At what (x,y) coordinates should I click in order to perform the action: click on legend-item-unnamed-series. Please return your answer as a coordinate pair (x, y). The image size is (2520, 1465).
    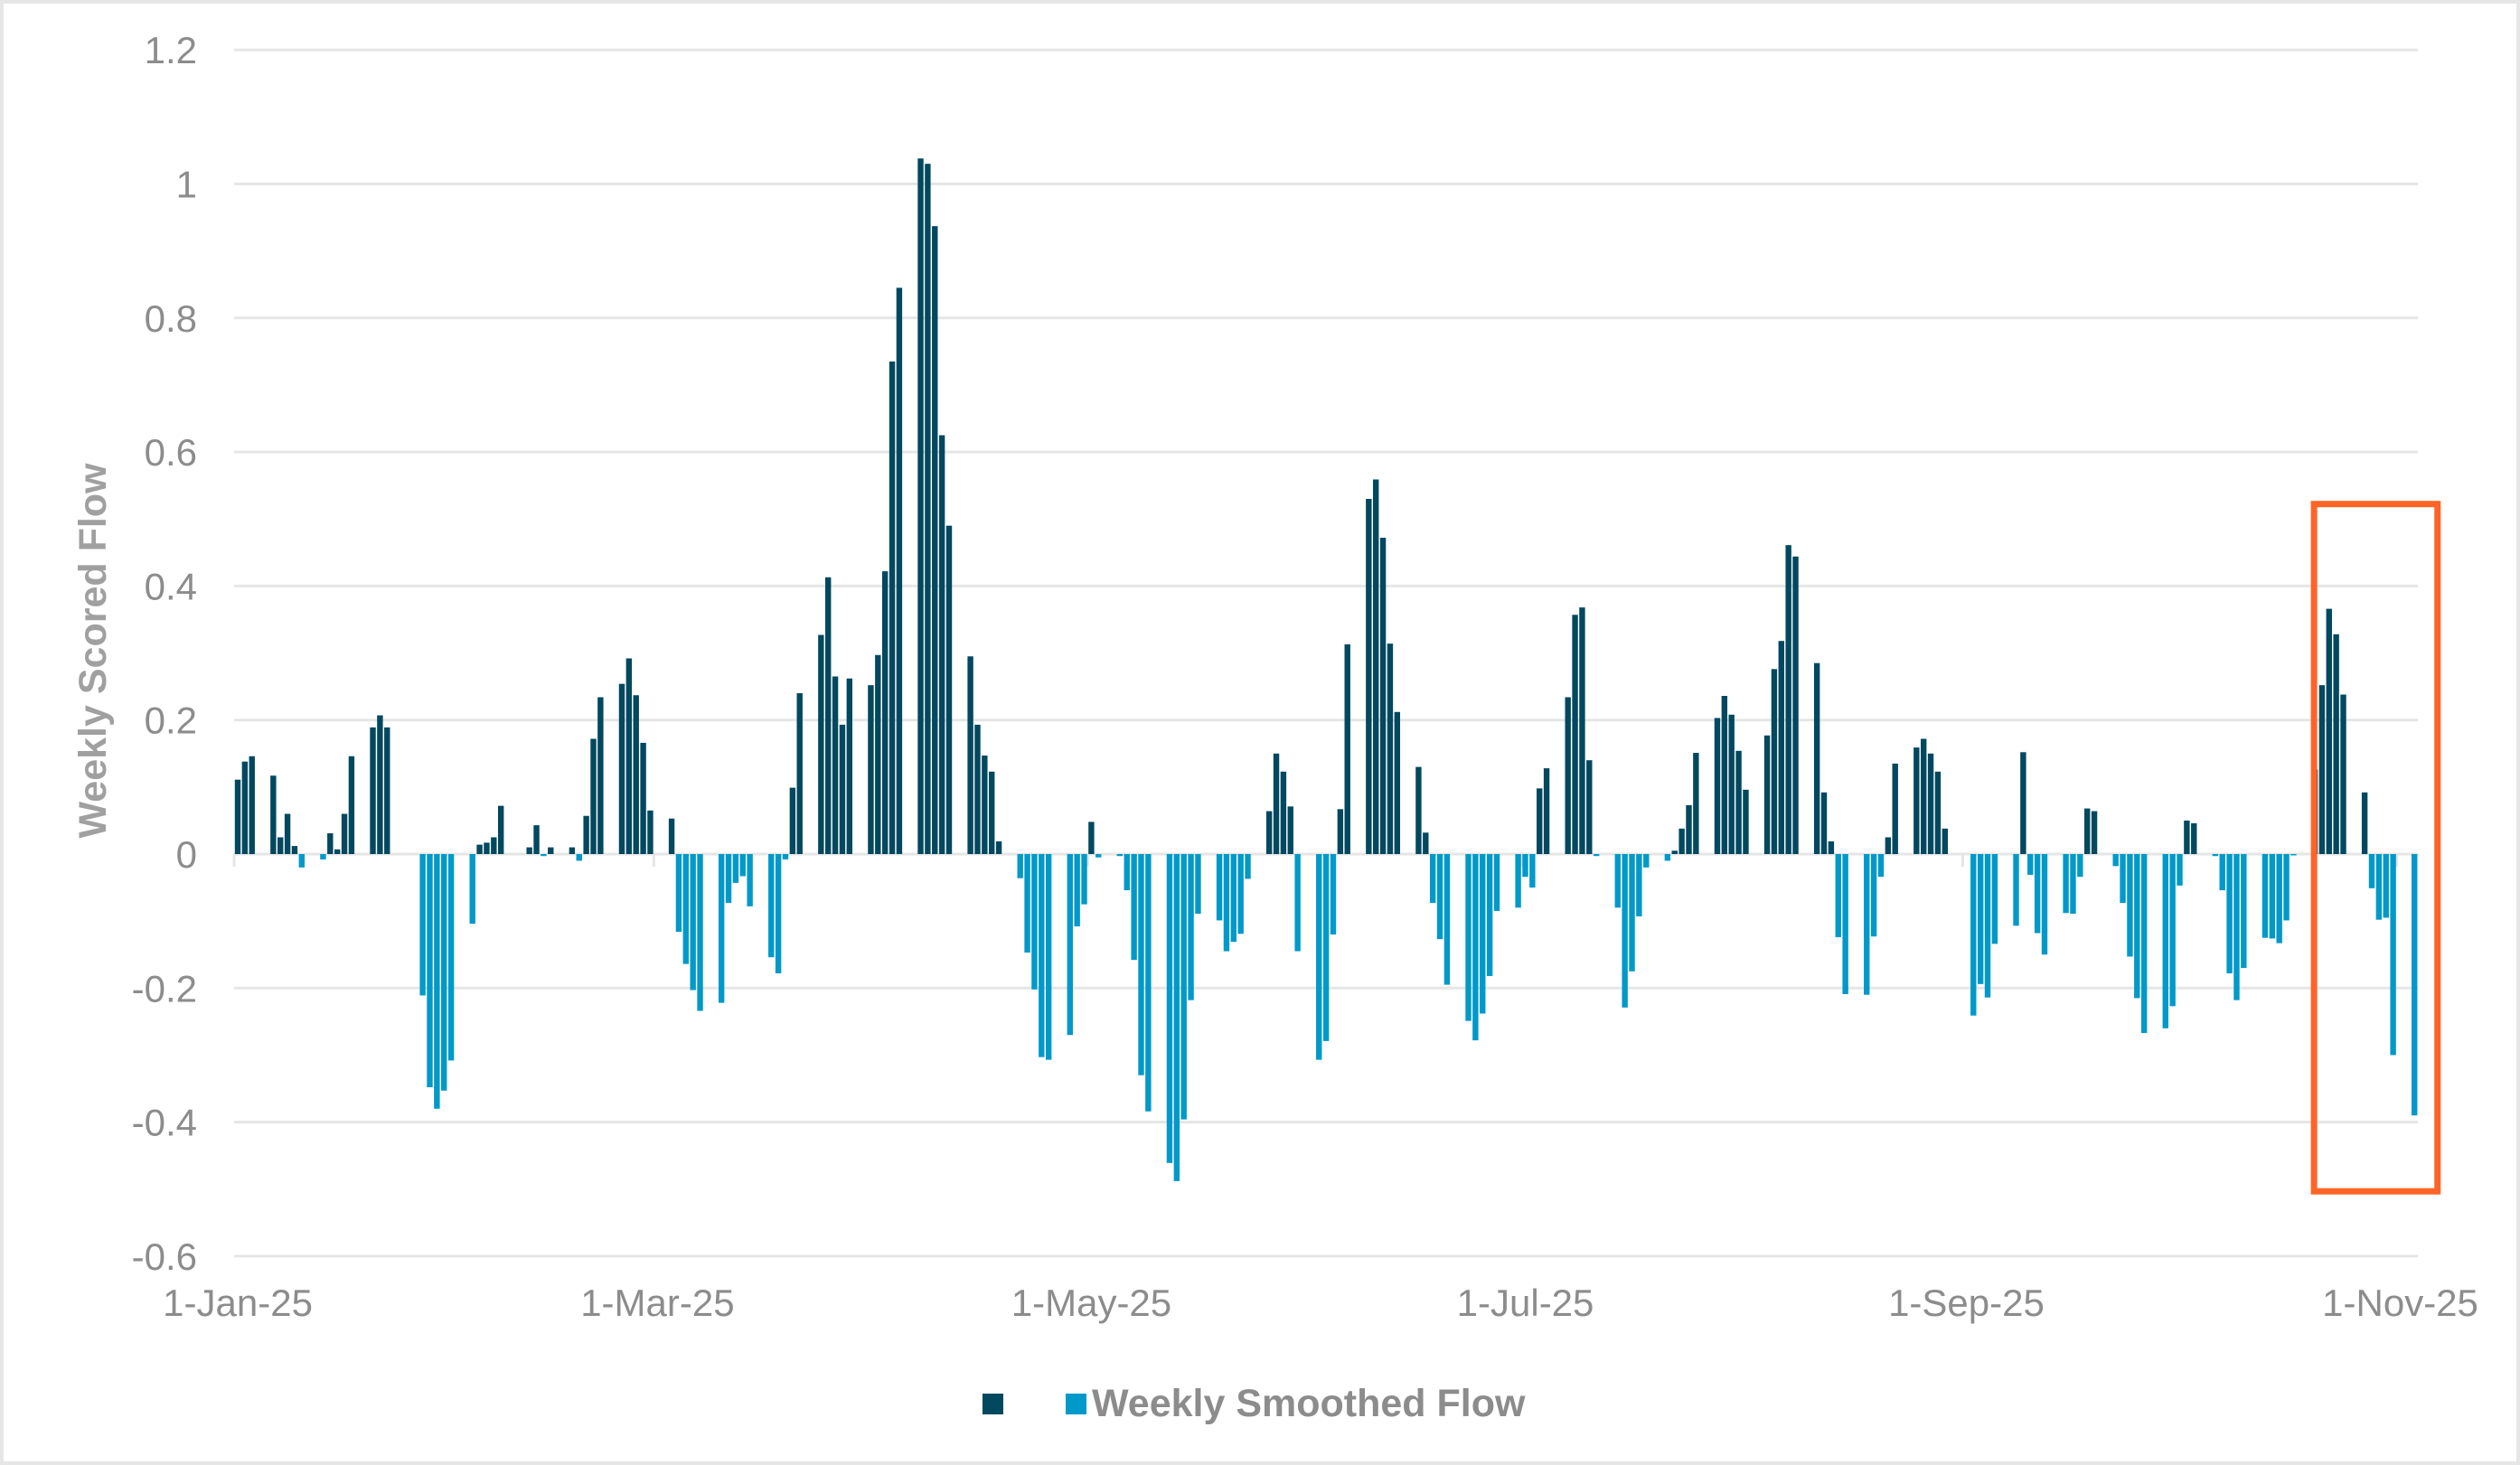
    Looking at the image, I should click on (996, 1403).